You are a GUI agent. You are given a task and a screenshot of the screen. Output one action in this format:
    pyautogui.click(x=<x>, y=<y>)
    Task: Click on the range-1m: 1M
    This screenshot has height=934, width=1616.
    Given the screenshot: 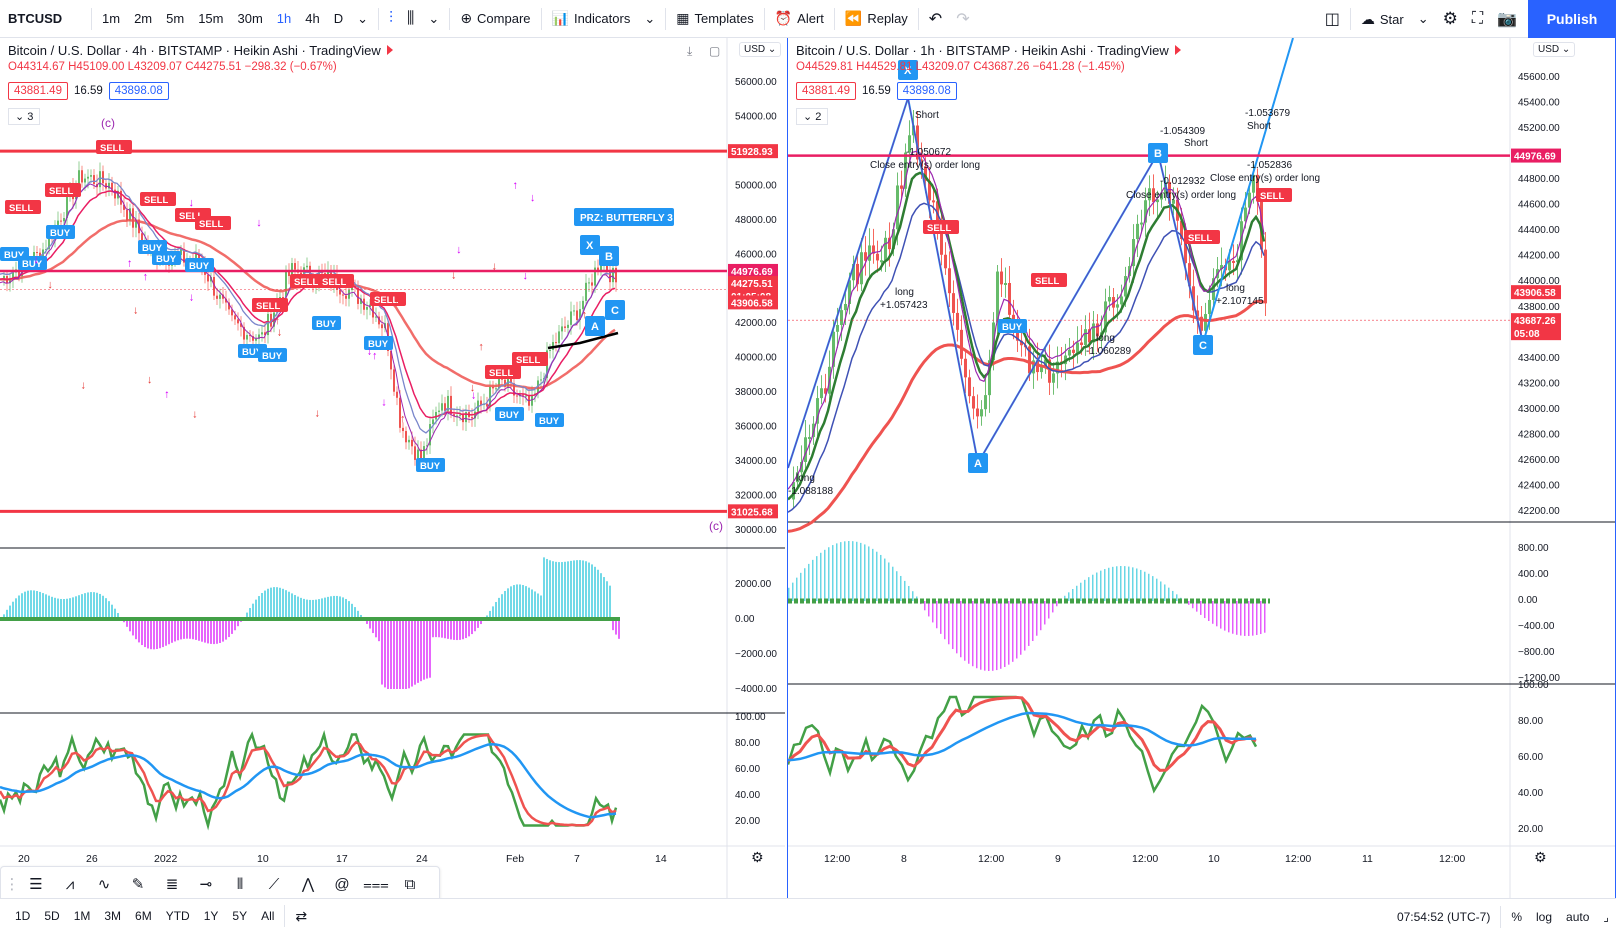 What is the action you would take?
    pyautogui.click(x=82, y=916)
    